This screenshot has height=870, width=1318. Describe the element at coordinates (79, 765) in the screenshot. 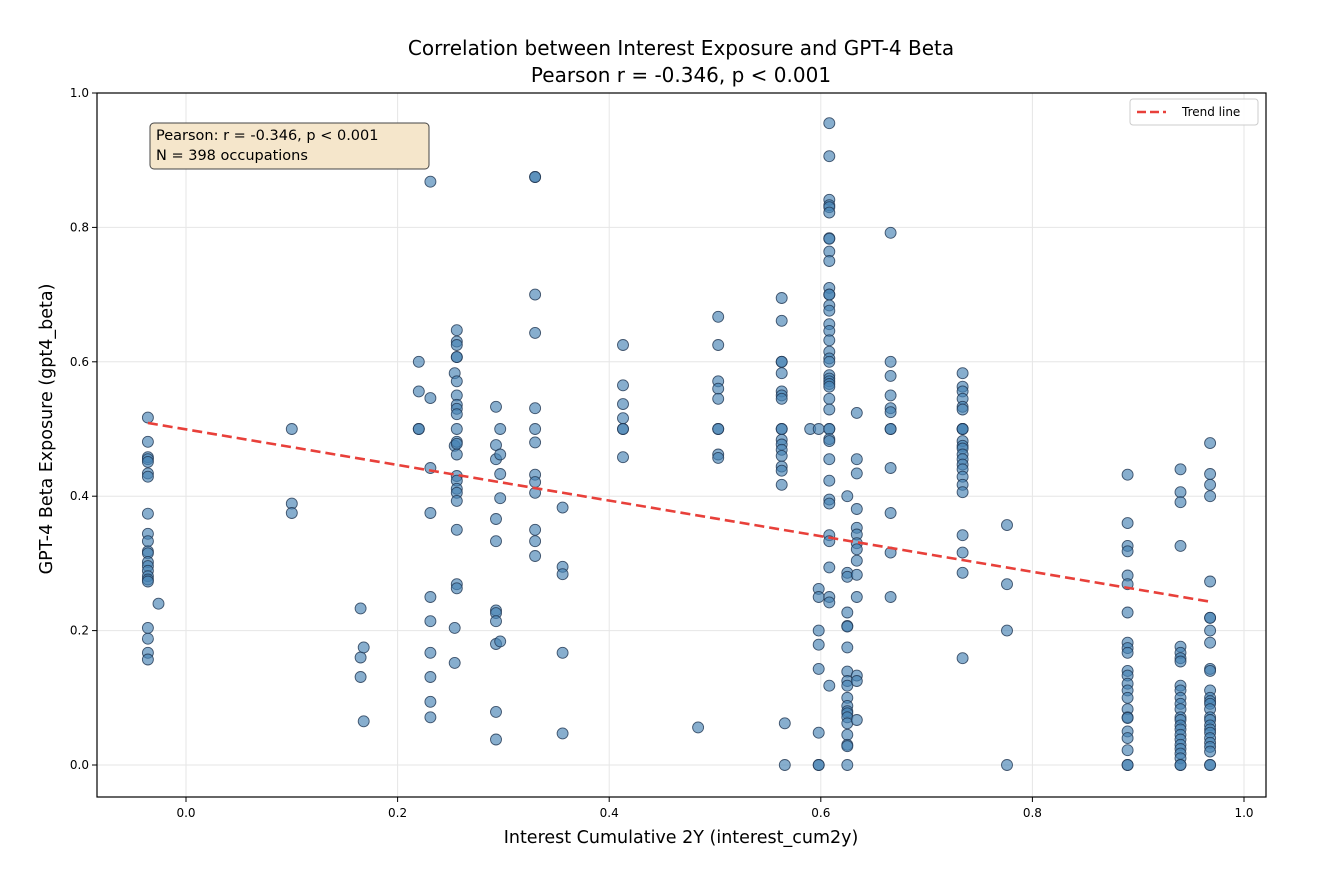

I see `y-tick-label: 0.0` at that location.